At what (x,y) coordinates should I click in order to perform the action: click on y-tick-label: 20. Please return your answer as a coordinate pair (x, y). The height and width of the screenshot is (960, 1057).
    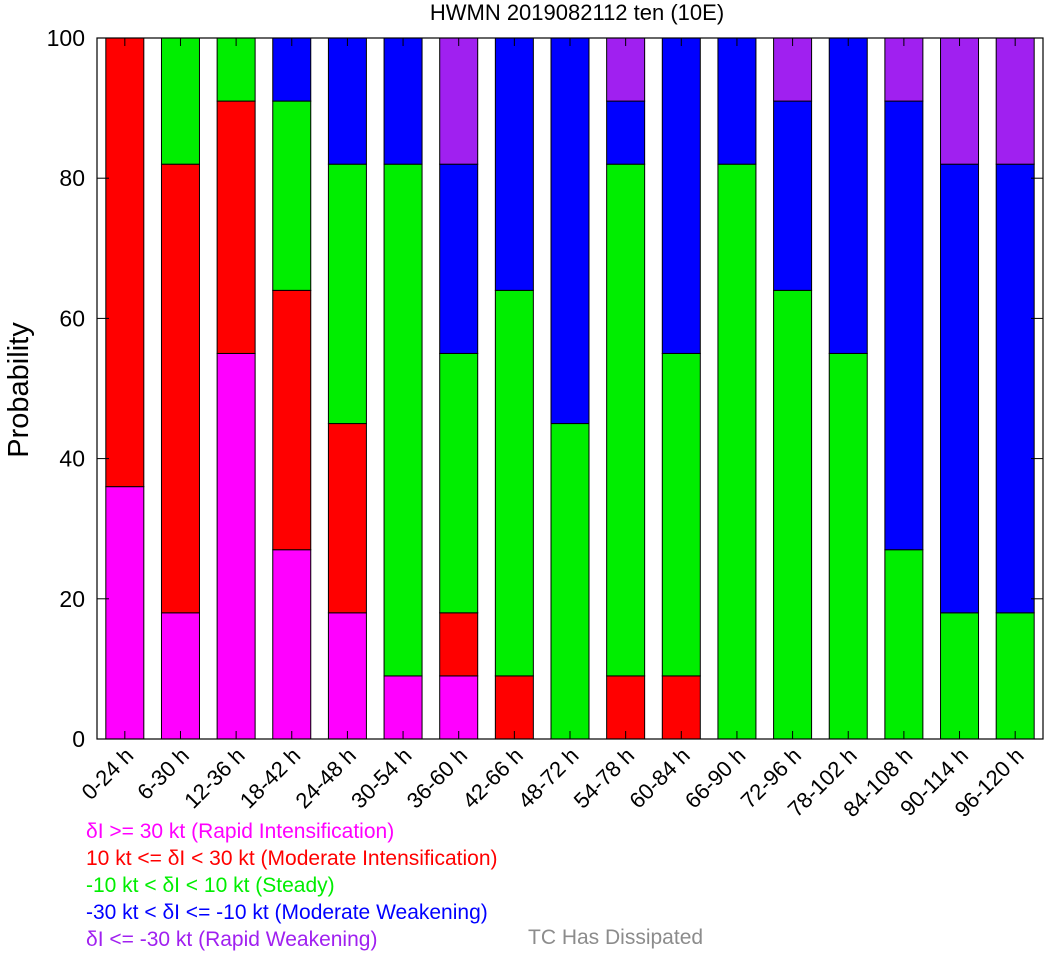
    Looking at the image, I should click on (72, 599).